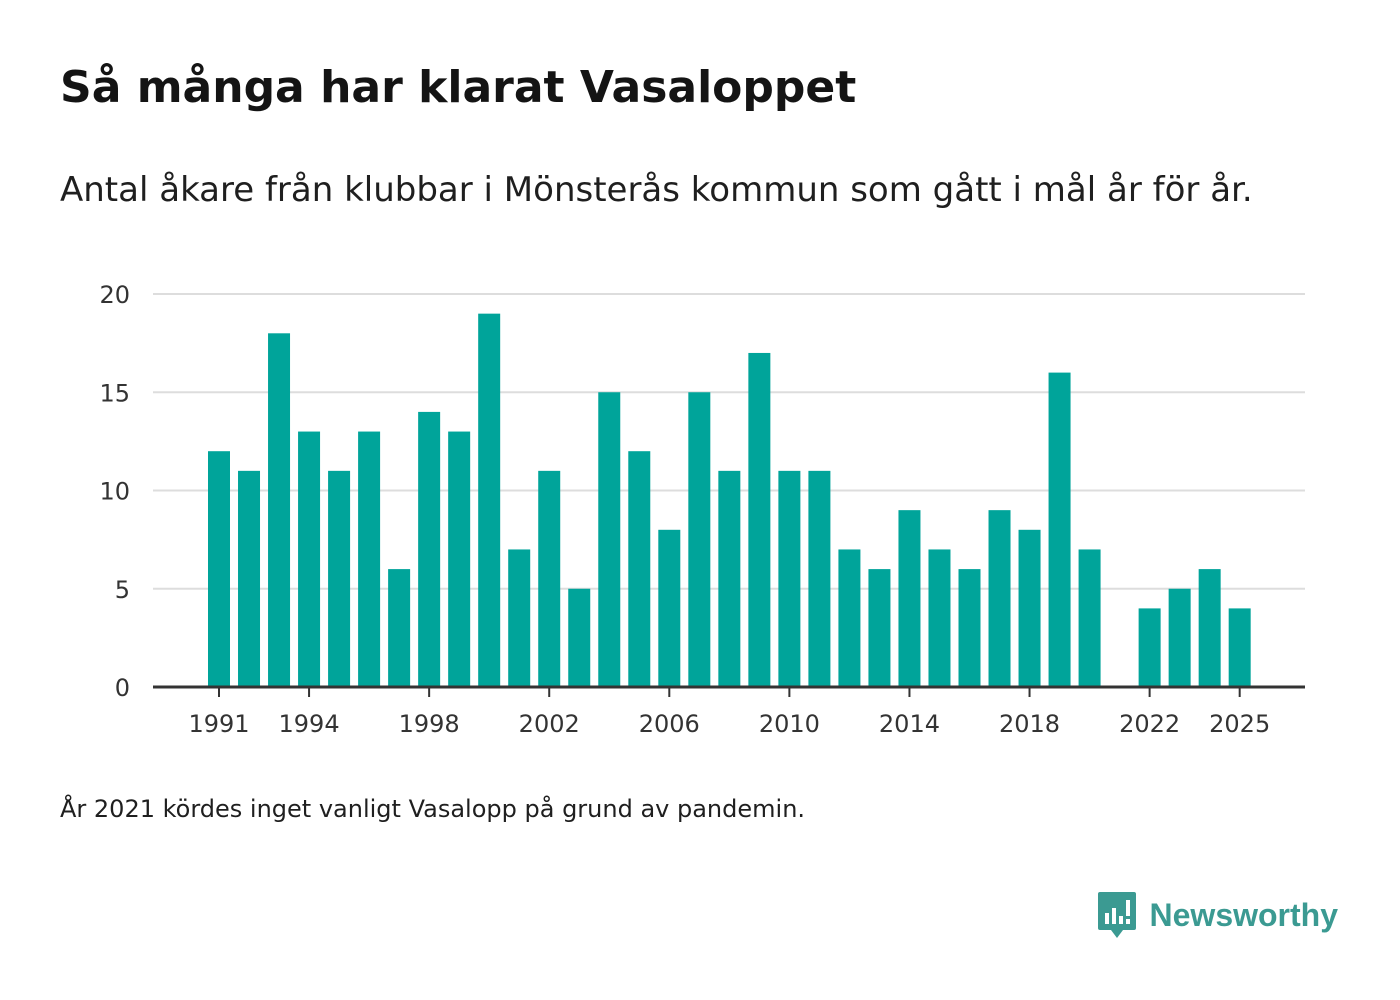  I want to click on bar-2009, so click(759, 519).